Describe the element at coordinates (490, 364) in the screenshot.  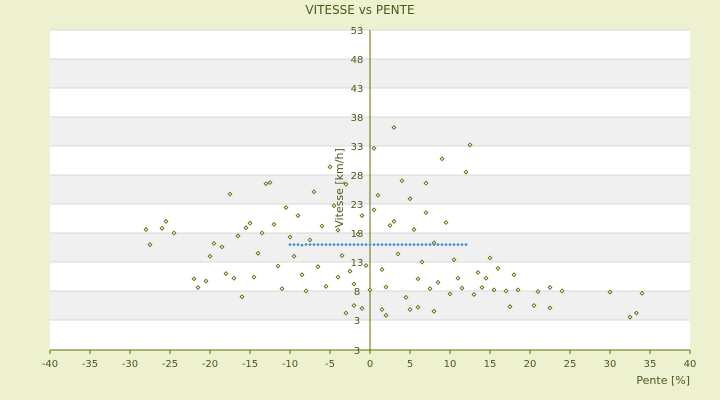
I see `x-tick-label: 15` at that location.